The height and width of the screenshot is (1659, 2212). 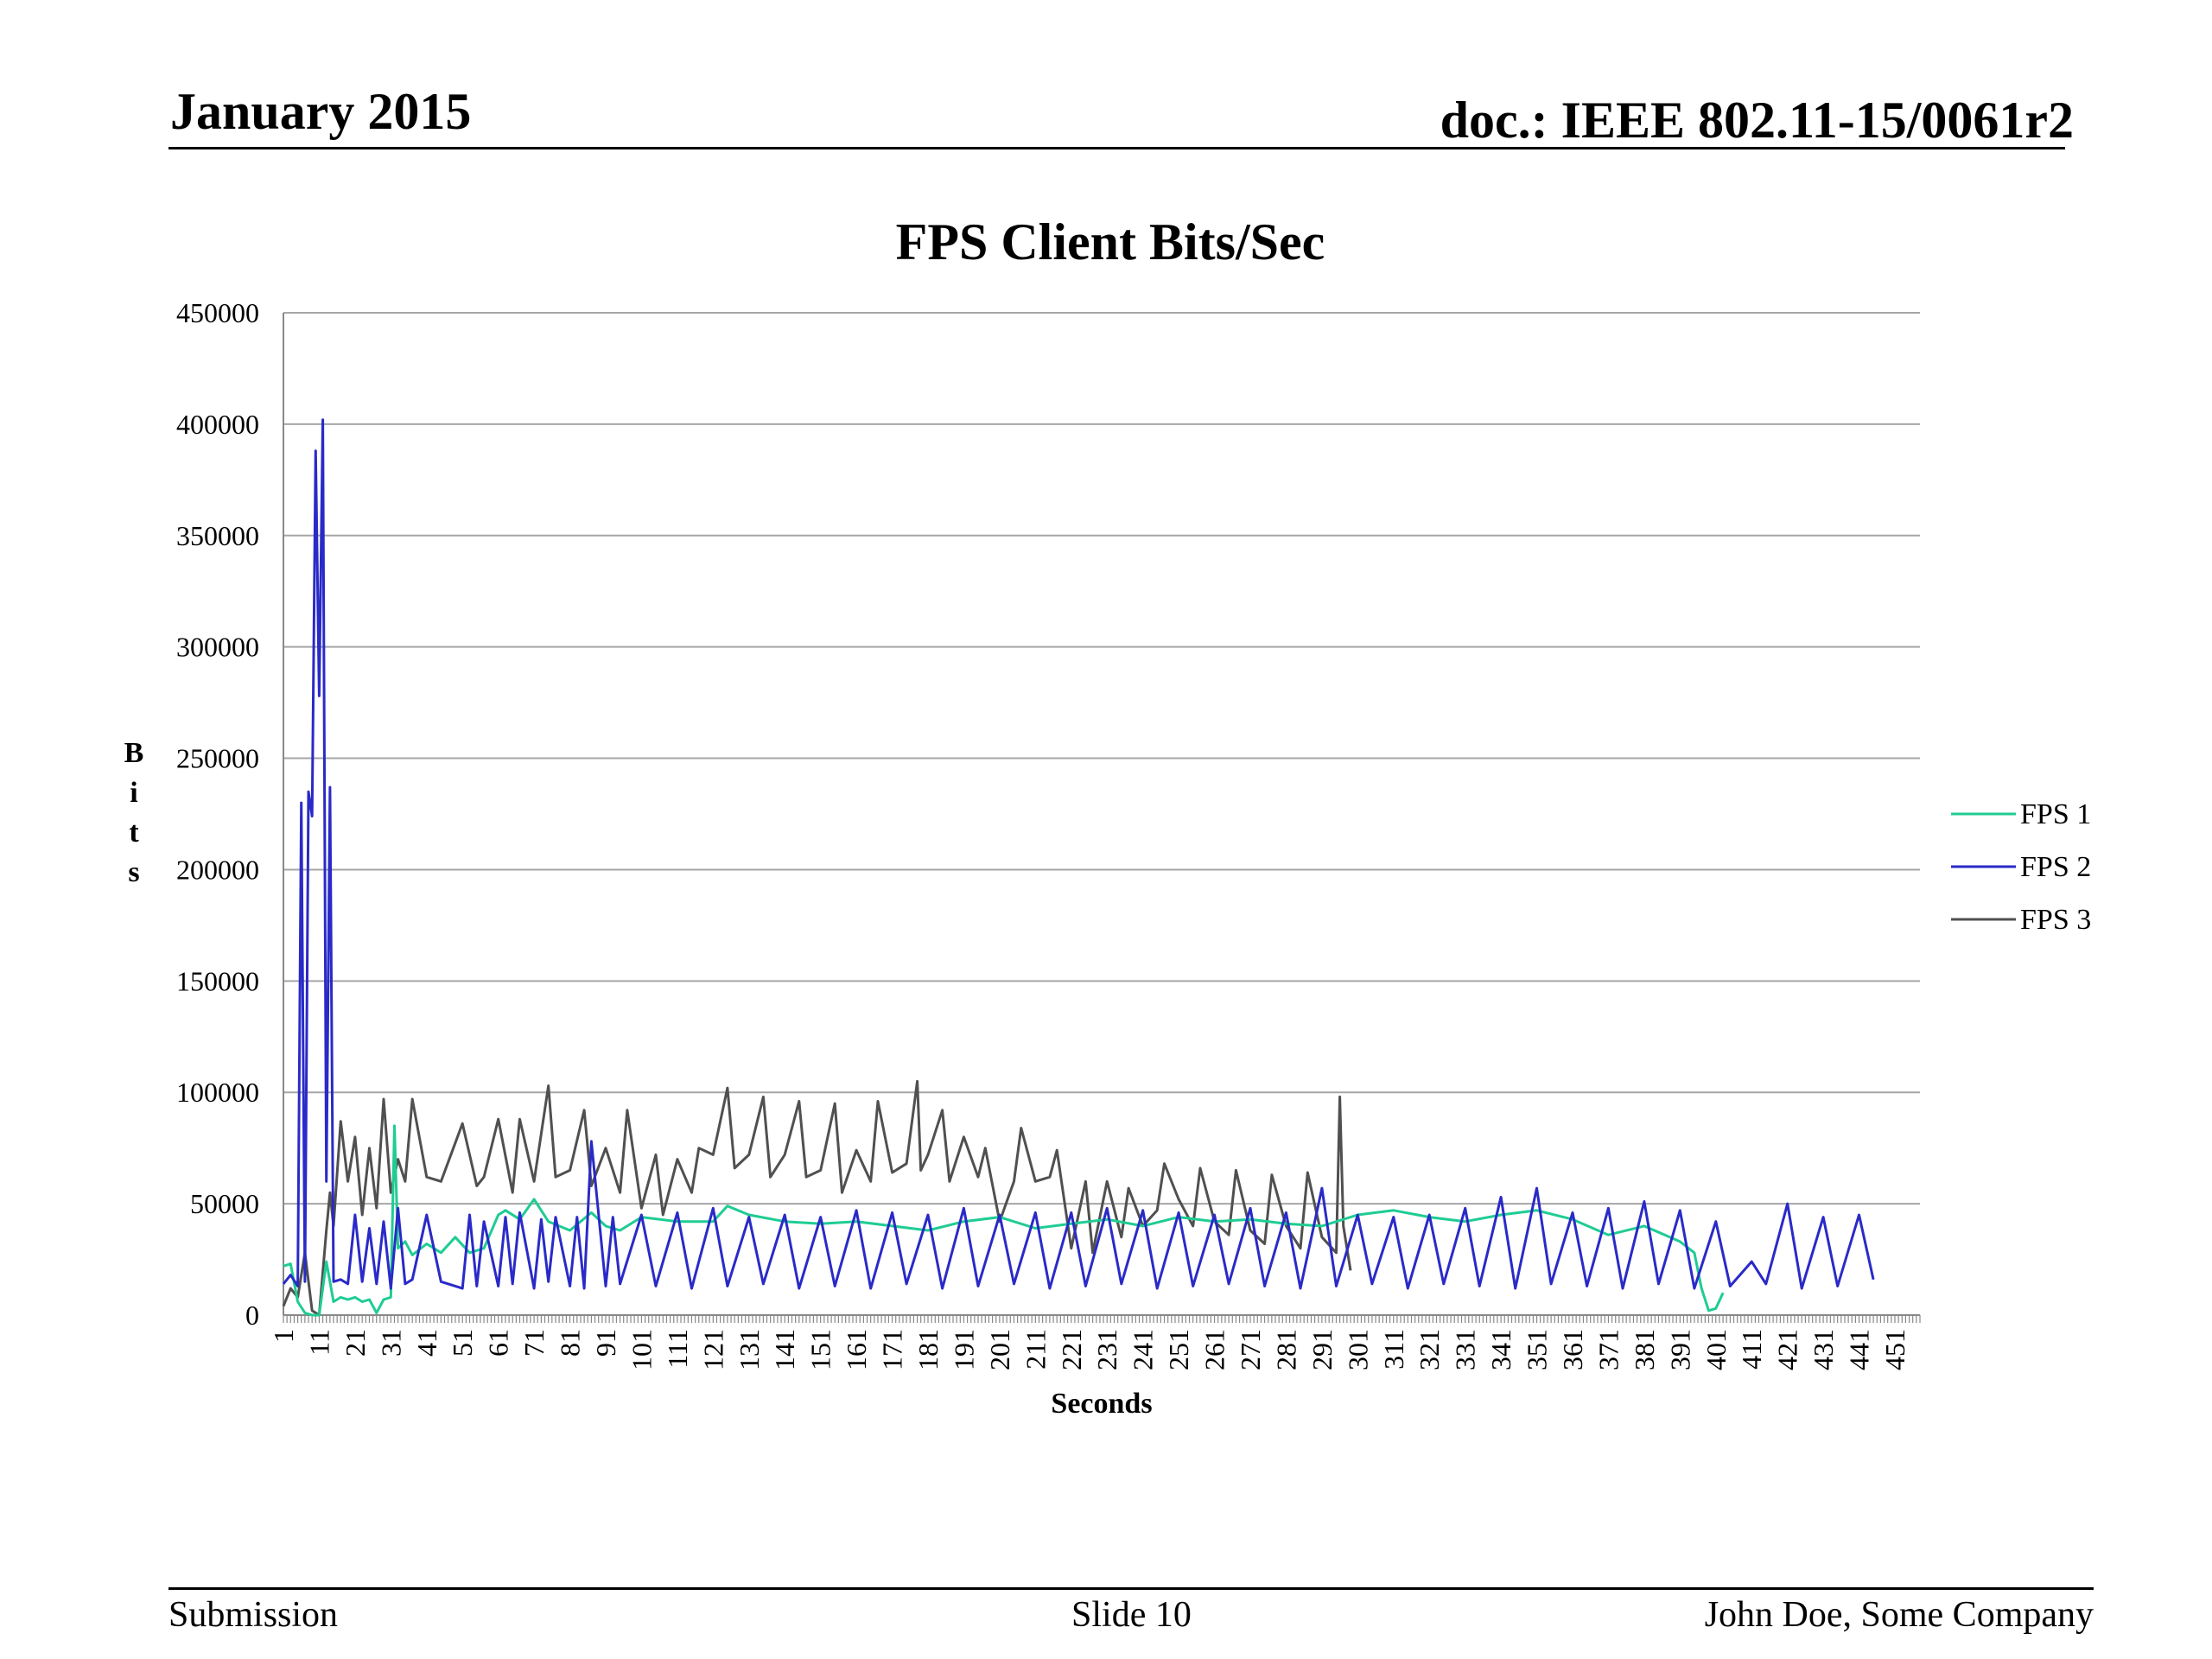 I want to click on x-tick-label: 221, so click(x=1071, y=1349).